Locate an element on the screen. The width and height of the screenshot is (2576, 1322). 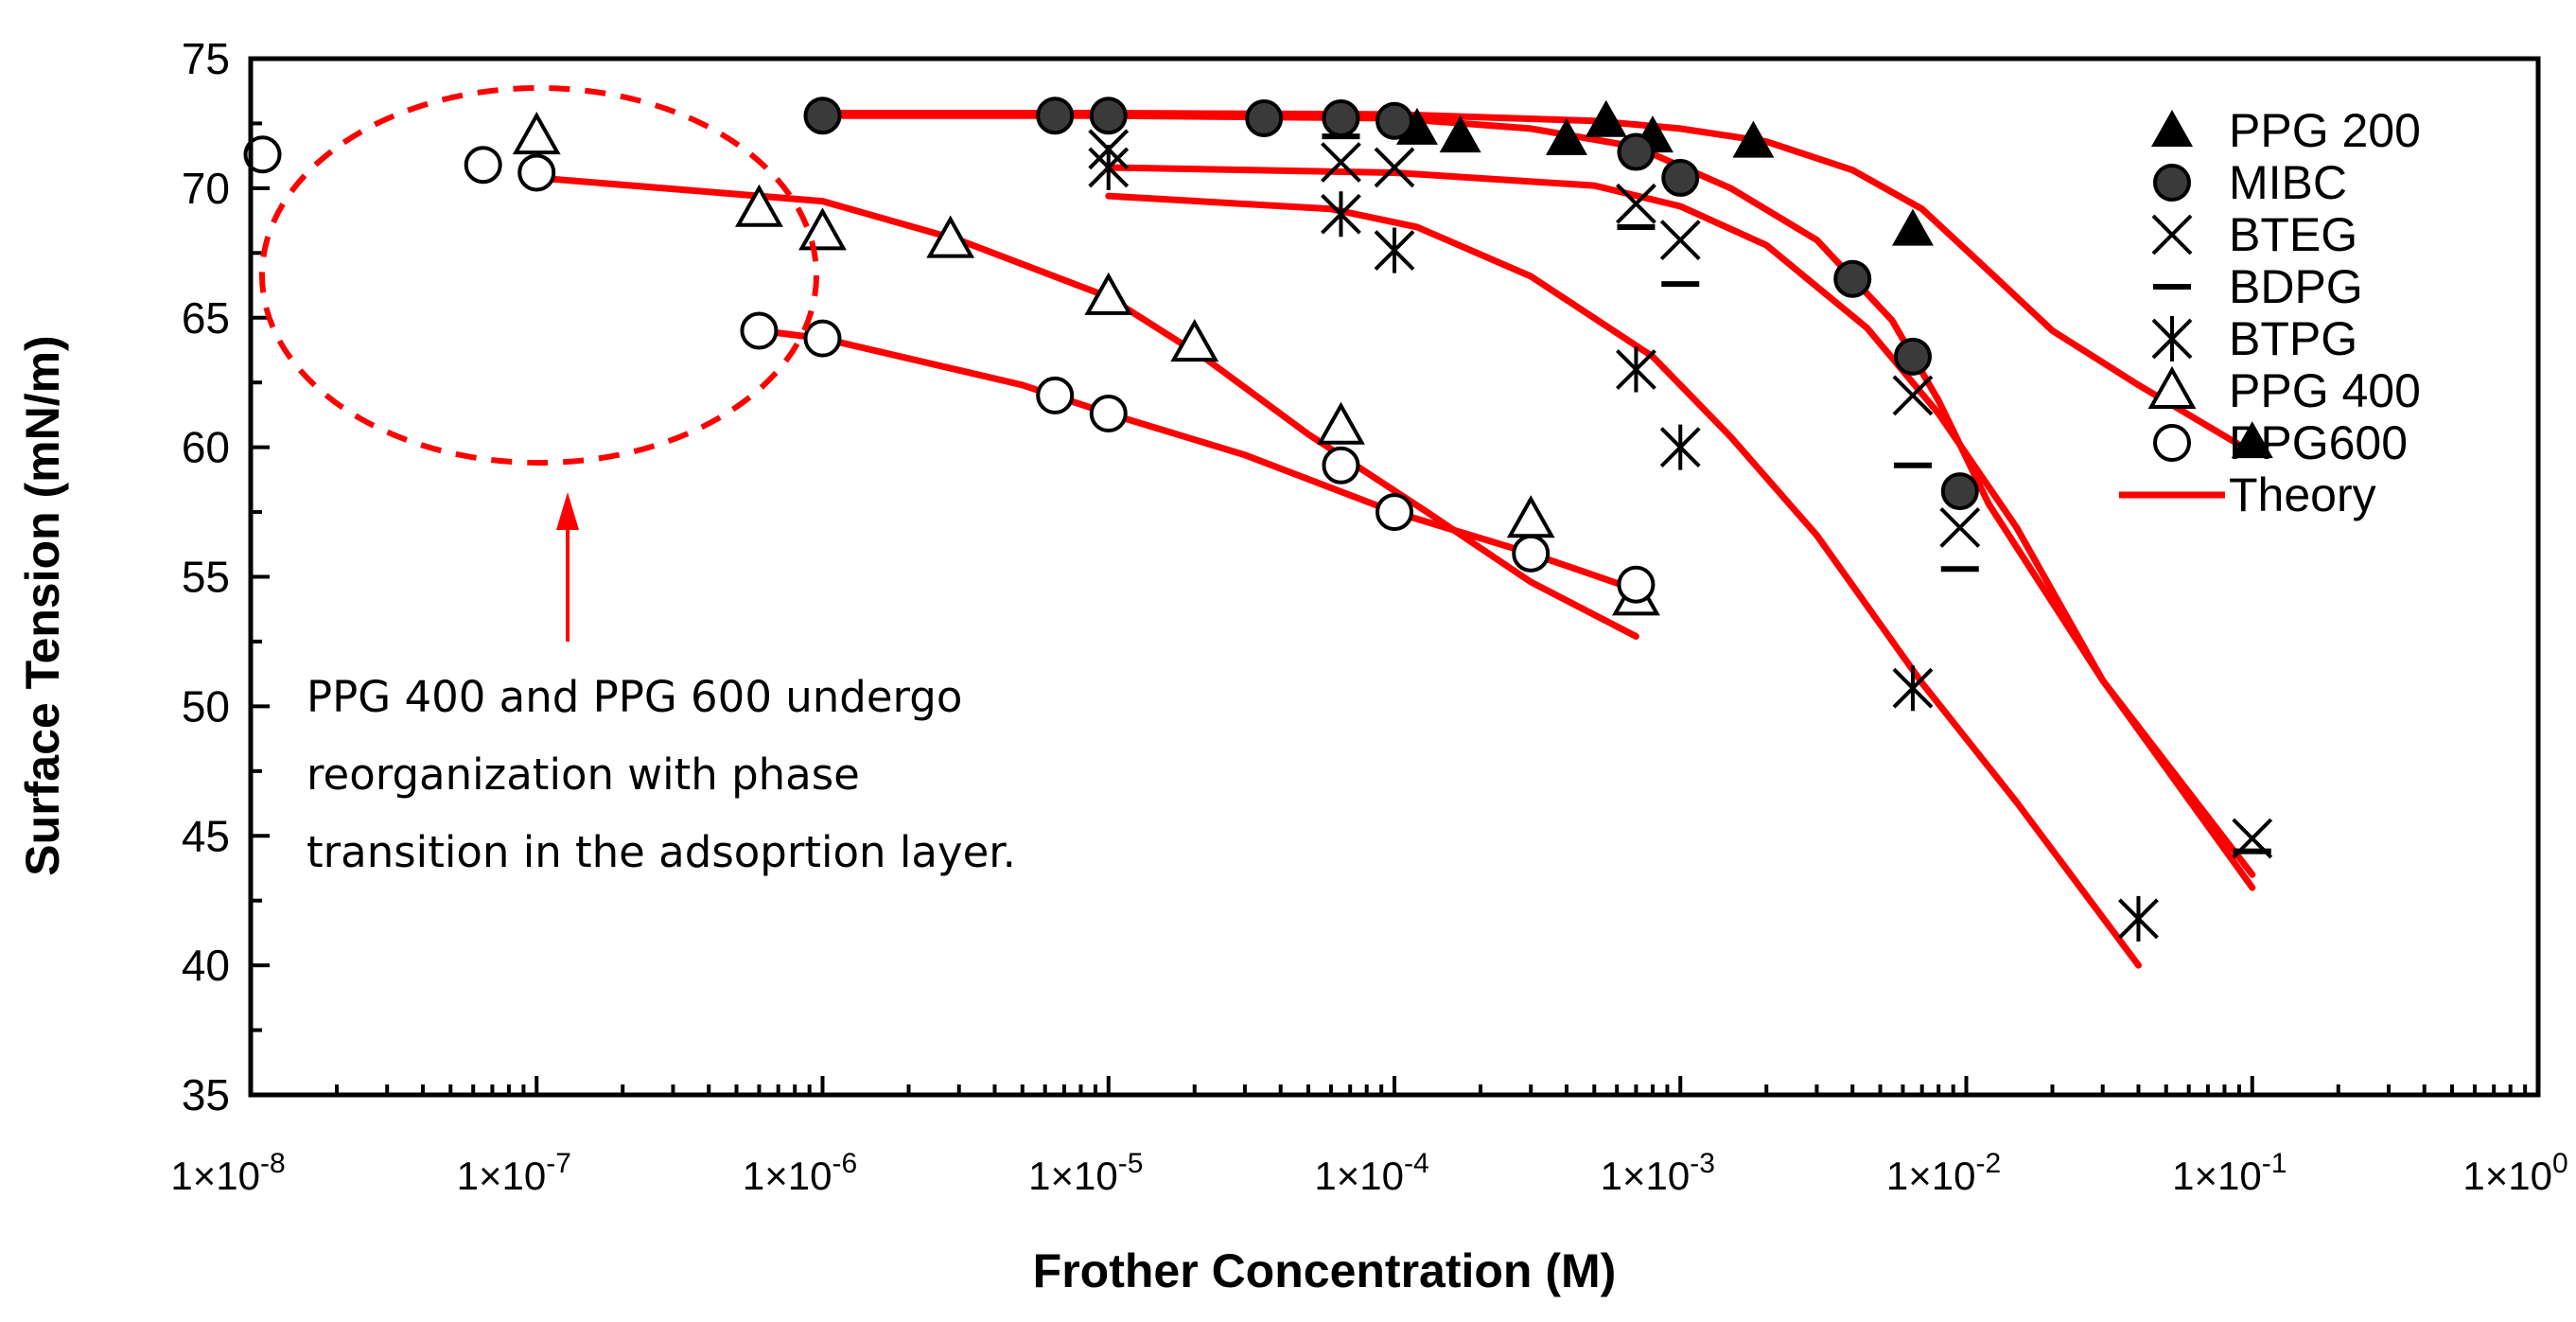
x-tick-label: 1×100 is located at coordinates (2515, 1173).